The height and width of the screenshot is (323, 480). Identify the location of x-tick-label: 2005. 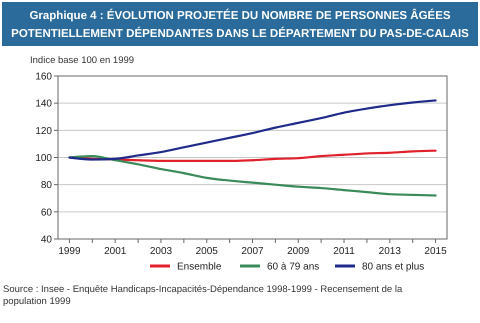
(207, 251).